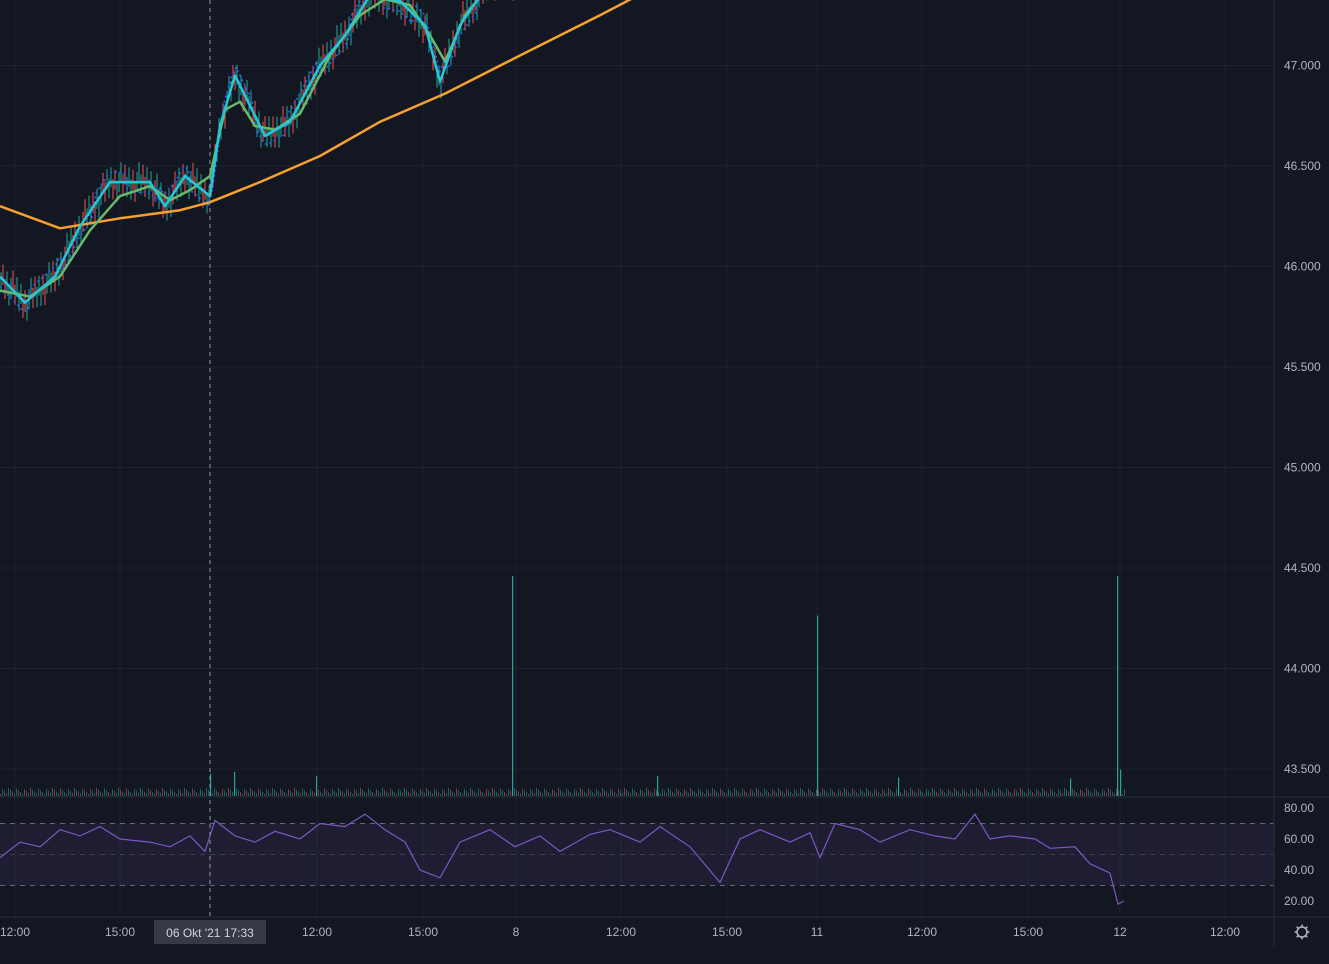 The image size is (1329, 964). I want to click on price-tick-label: 46.500, so click(1302, 166).